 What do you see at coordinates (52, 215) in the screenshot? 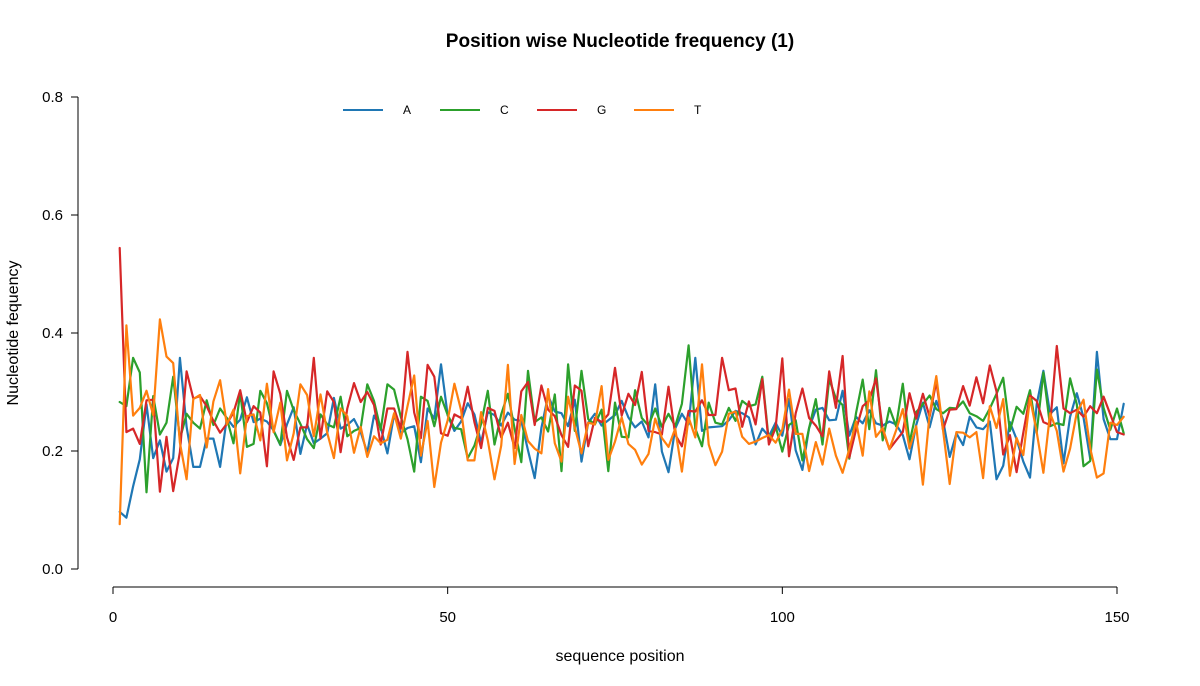
I see `y-tick-label: 0.6` at bounding box center [52, 215].